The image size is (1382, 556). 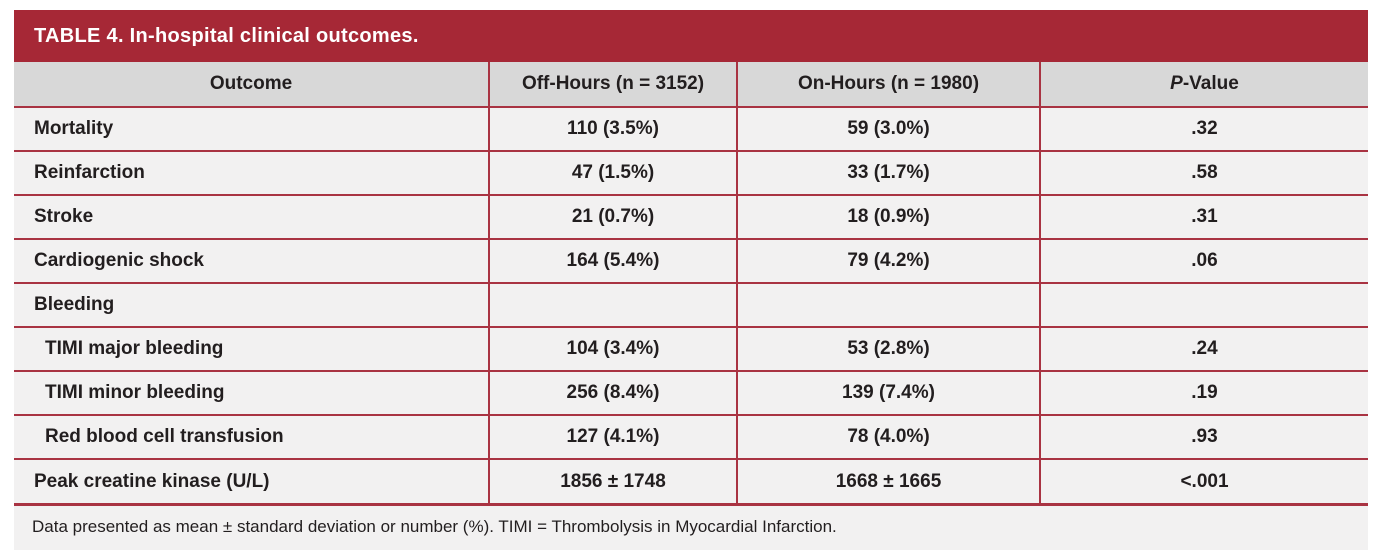 What do you see at coordinates (251, 348) in the screenshot?
I see `outcome-cell: TIMI major bleeding` at bounding box center [251, 348].